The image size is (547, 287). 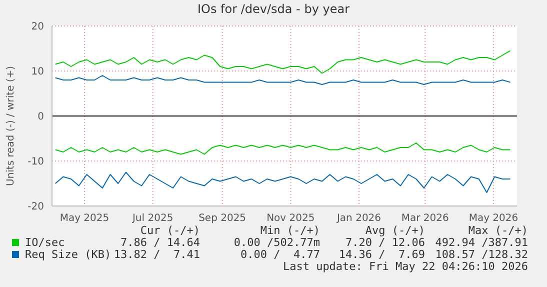 What do you see at coordinates (493, 218) in the screenshot?
I see `x-tick-label: May 2026` at bounding box center [493, 218].